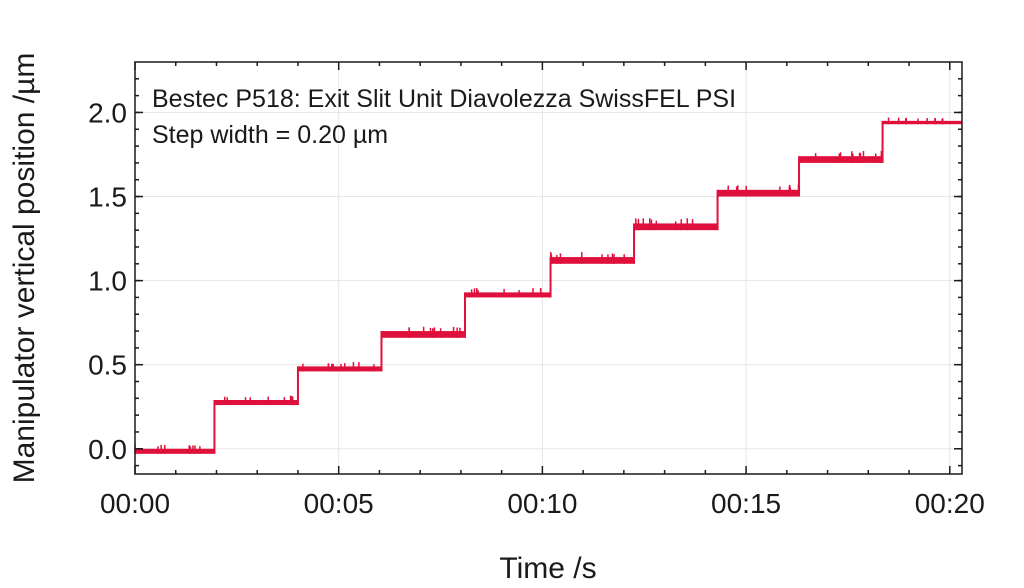 The width and height of the screenshot is (1024, 588). What do you see at coordinates (135, 503) in the screenshot?
I see `x-tick-label: 00:00` at bounding box center [135, 503].